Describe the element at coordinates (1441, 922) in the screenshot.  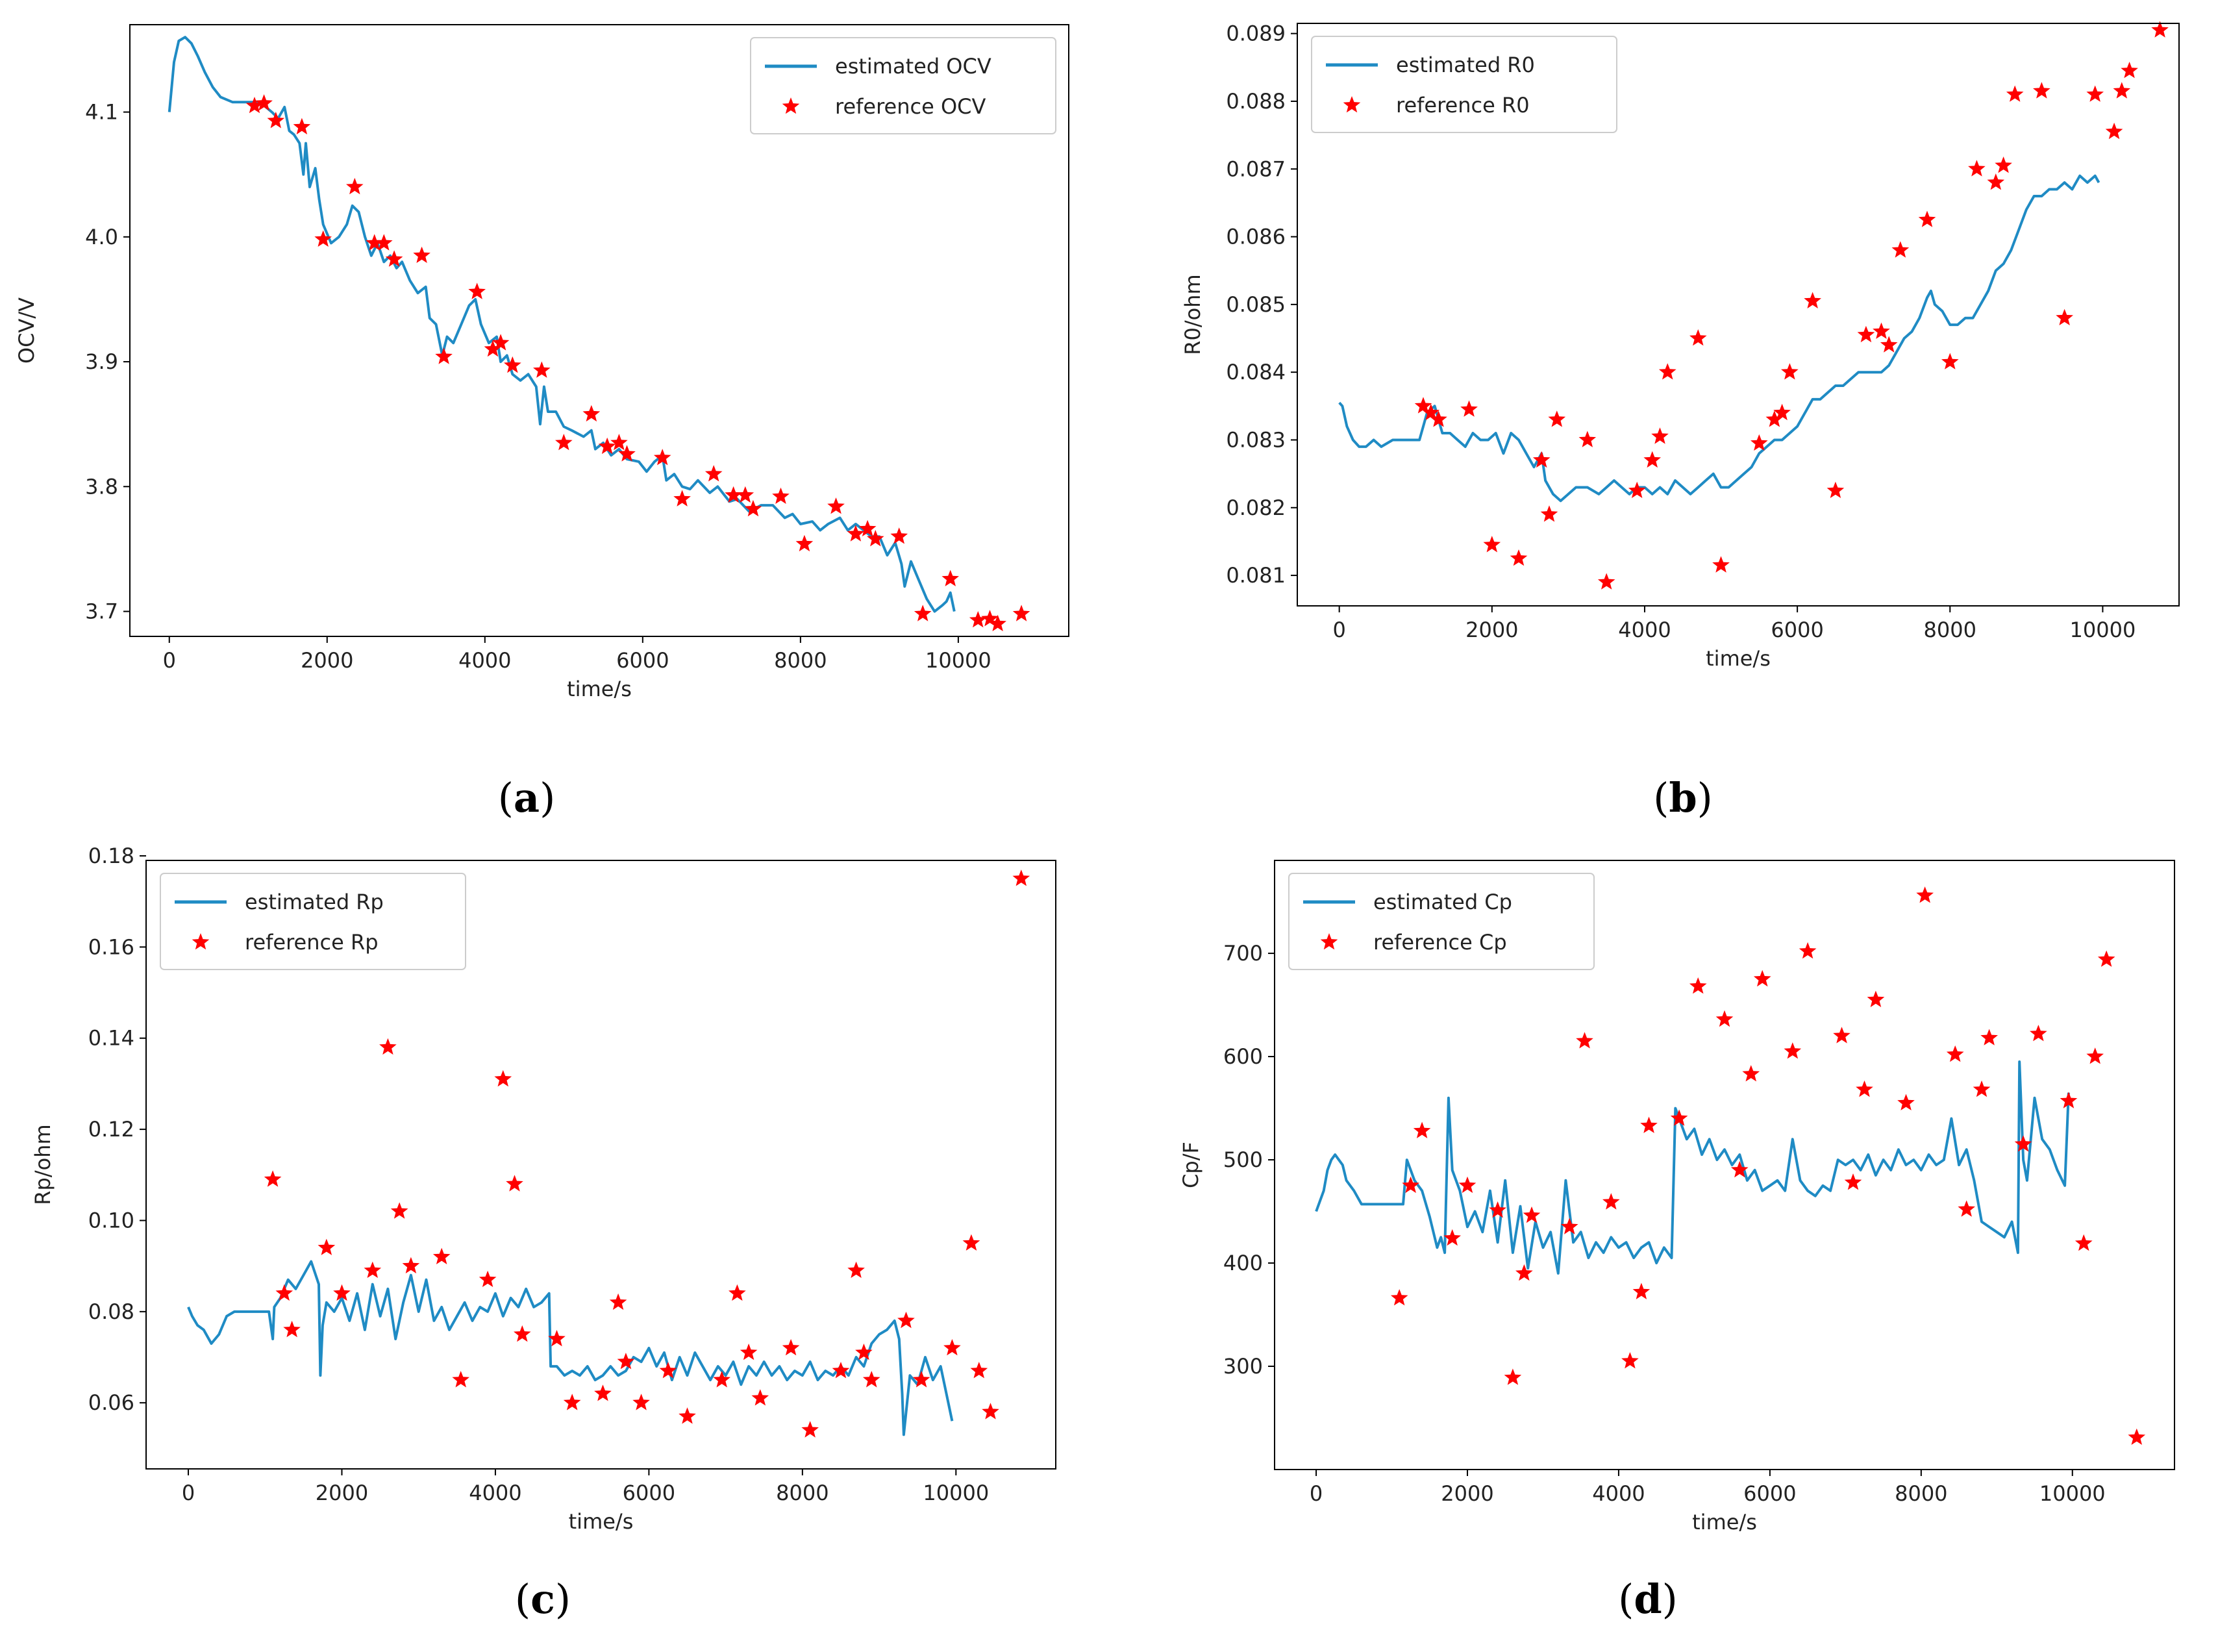
I see `legend-box` at that location.